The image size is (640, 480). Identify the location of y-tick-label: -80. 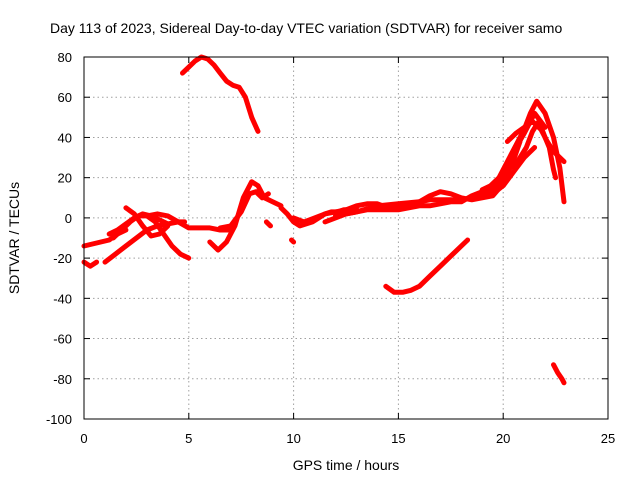
(62, 379).